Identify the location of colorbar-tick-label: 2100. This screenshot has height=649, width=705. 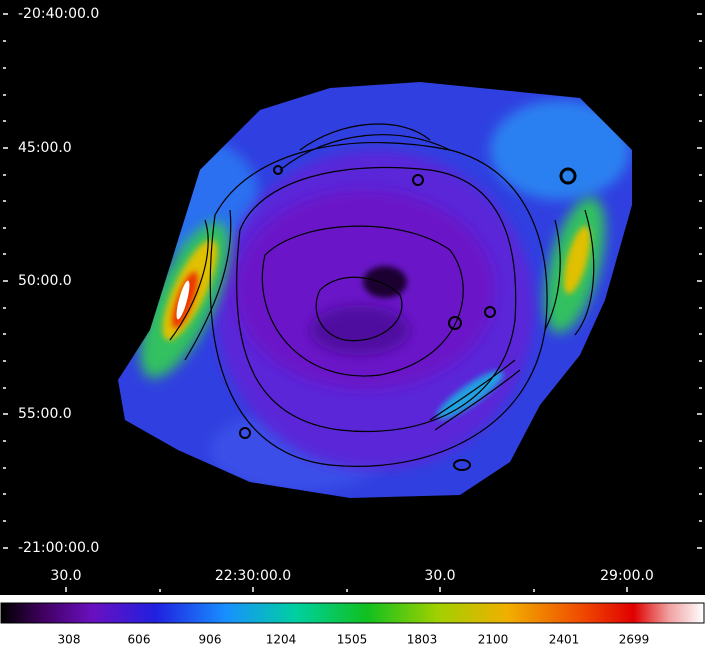
(493, 640).